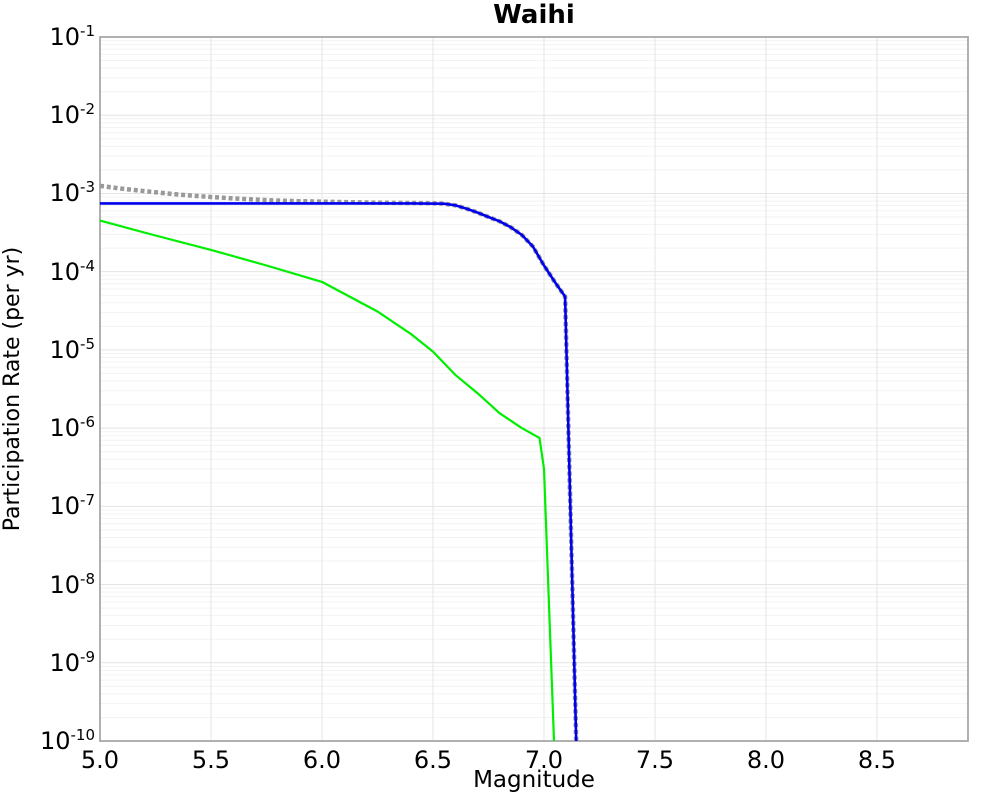 This screenshot has height=800, width=1000. Describe the element at coordinates (544, 760) in the screenshot. I see `x-tick-label: 7.0` at that location.